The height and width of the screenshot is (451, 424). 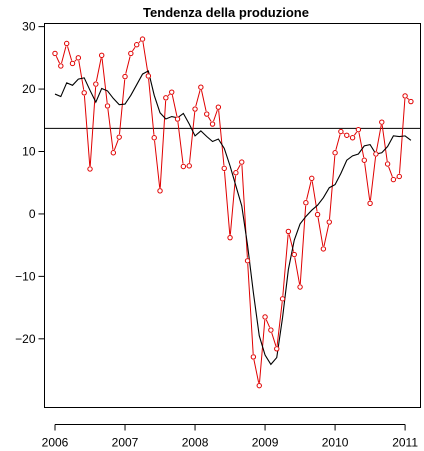 I want to click on x-tick-label: 2011, so click(x=405, y=443).